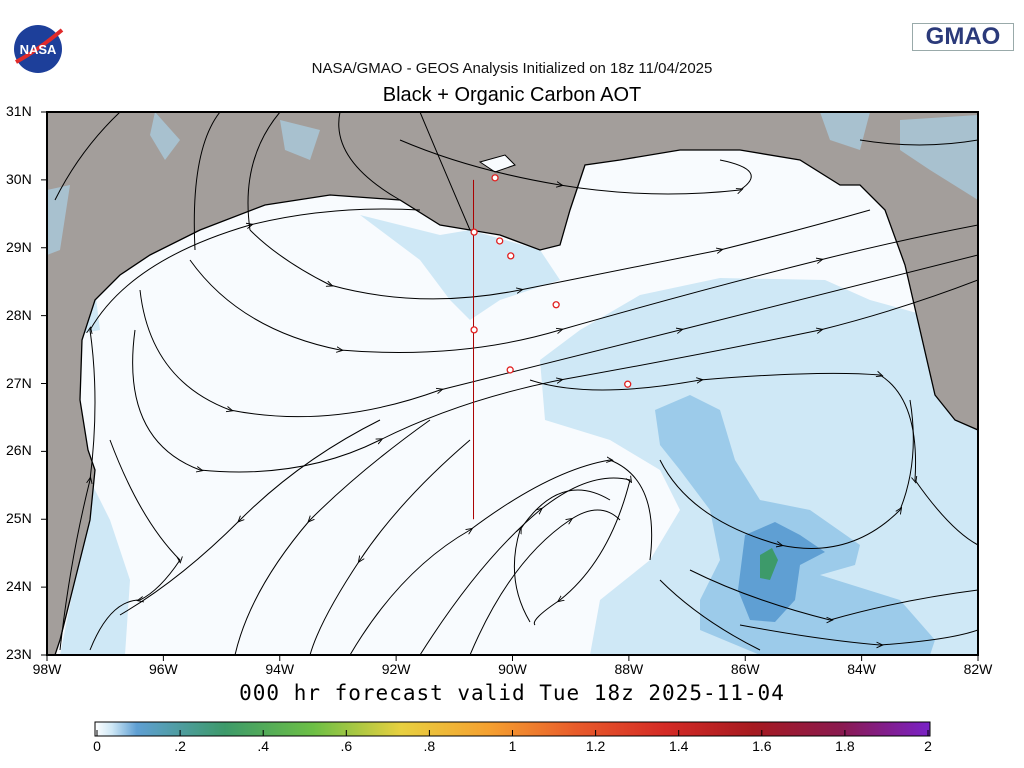  I want to click on svg-text: NASA, so click(38, 49).